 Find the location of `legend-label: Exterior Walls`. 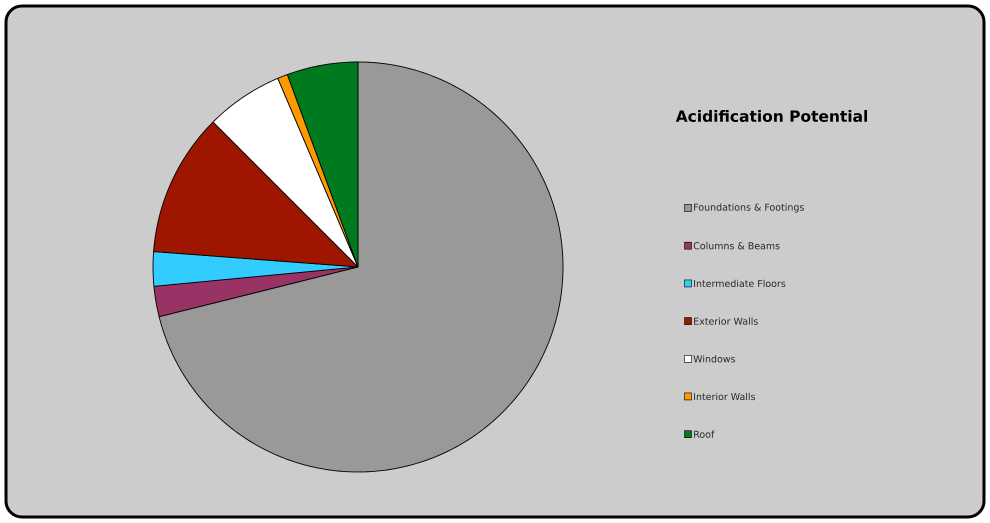

legend-label: Exterior Walls is located at coordinates (726, 321).